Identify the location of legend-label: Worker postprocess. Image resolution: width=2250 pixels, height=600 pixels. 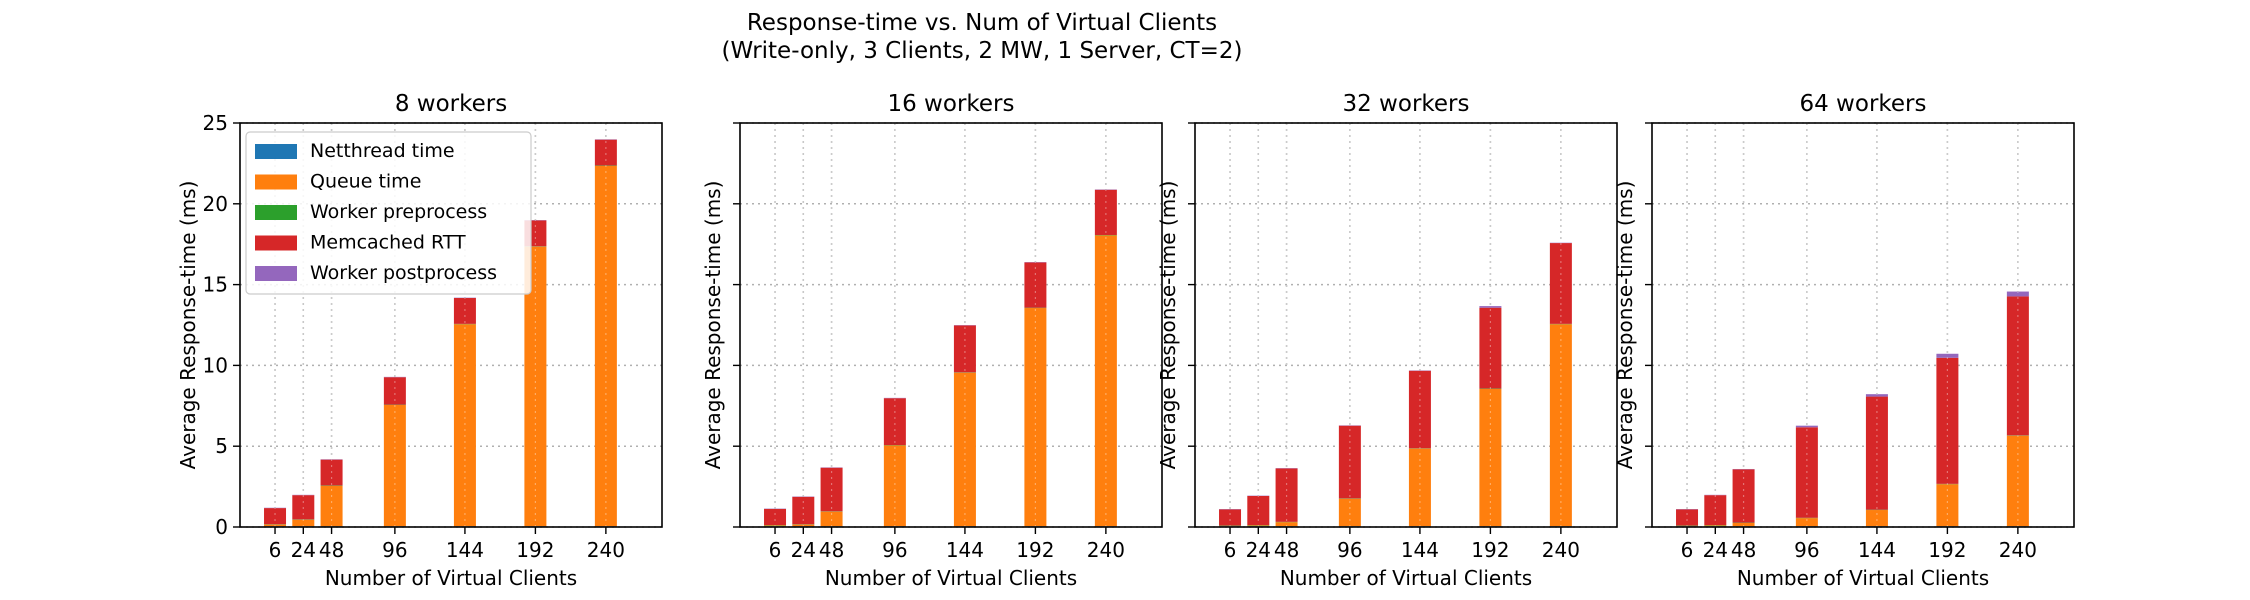
(403, 273).